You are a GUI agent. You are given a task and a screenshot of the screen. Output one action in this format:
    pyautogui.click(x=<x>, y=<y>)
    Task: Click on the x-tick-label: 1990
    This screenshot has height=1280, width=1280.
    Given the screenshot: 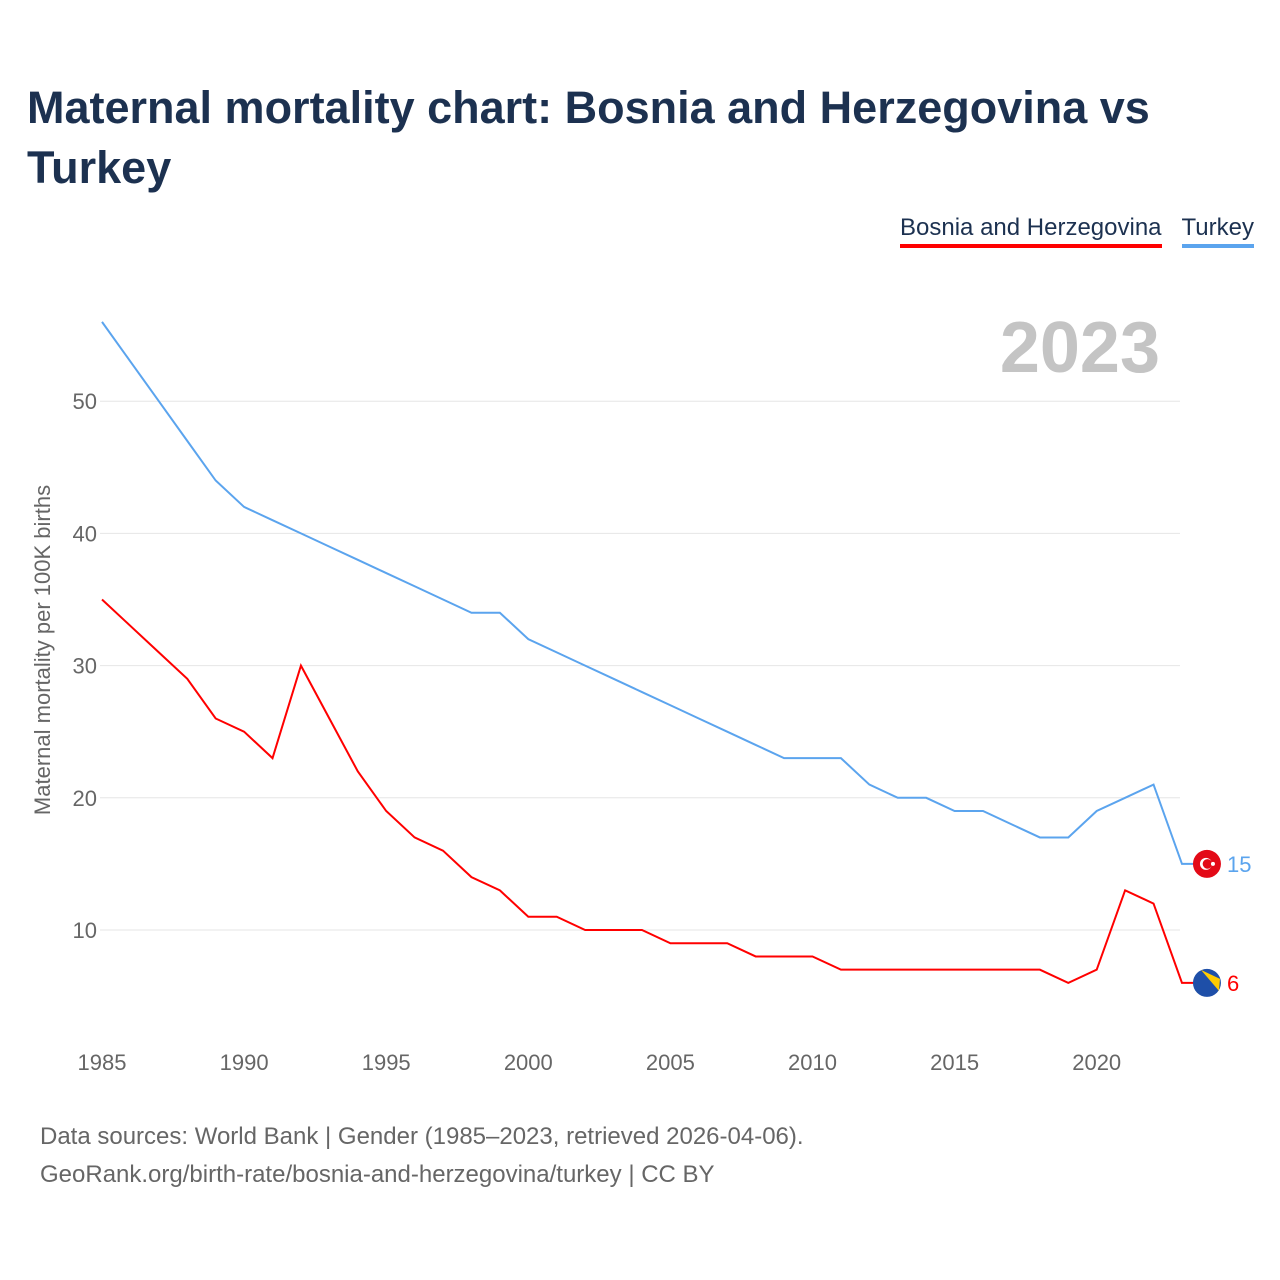 What is the action you would take?
    pyautogui.click(x=244, y=1062)
    